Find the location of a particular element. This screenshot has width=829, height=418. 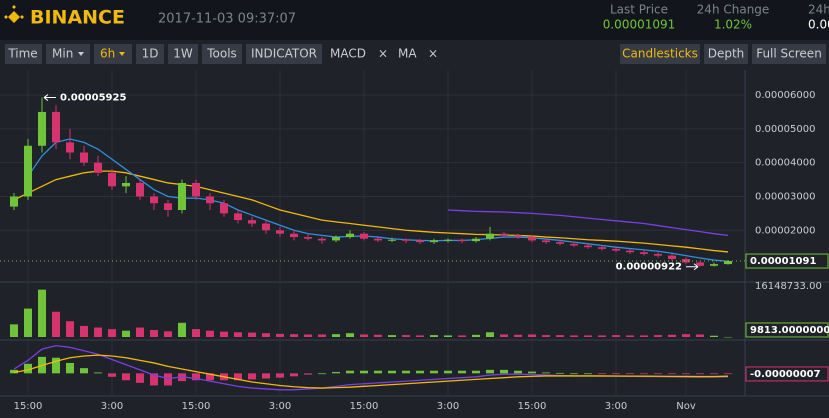

button-label: Tools is located at coordinates (221, 54).